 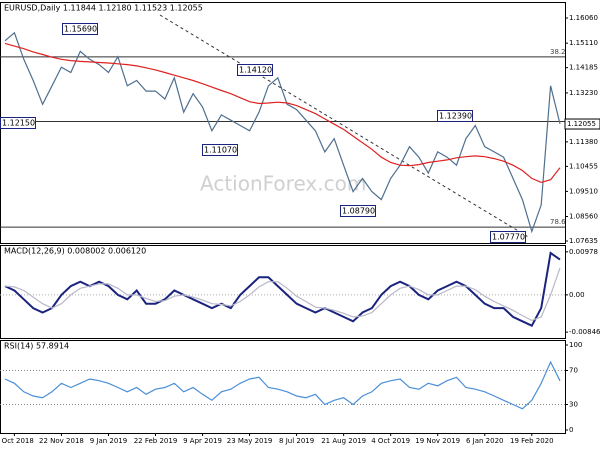 I want to click on y-tick-label: 30, so click(x=573, y=405).